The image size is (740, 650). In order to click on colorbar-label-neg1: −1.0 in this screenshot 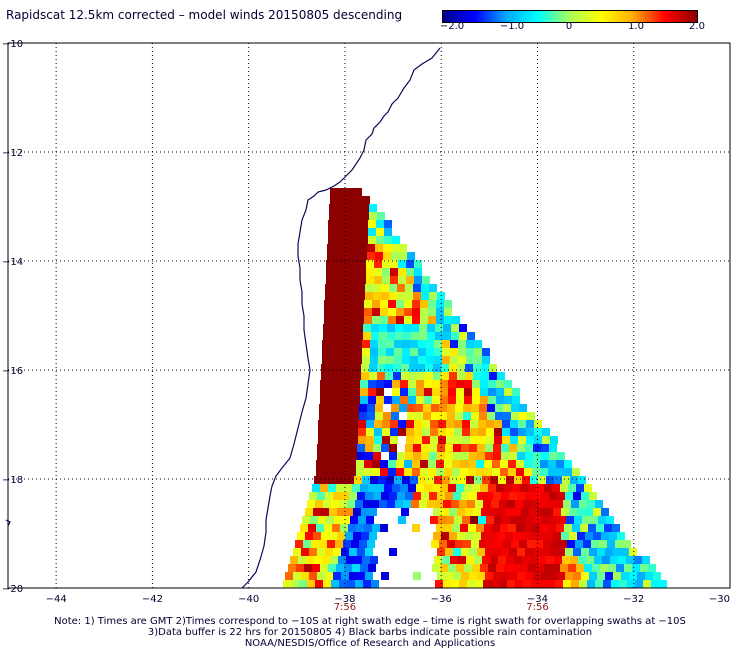, I will do `click(512, 26)`.